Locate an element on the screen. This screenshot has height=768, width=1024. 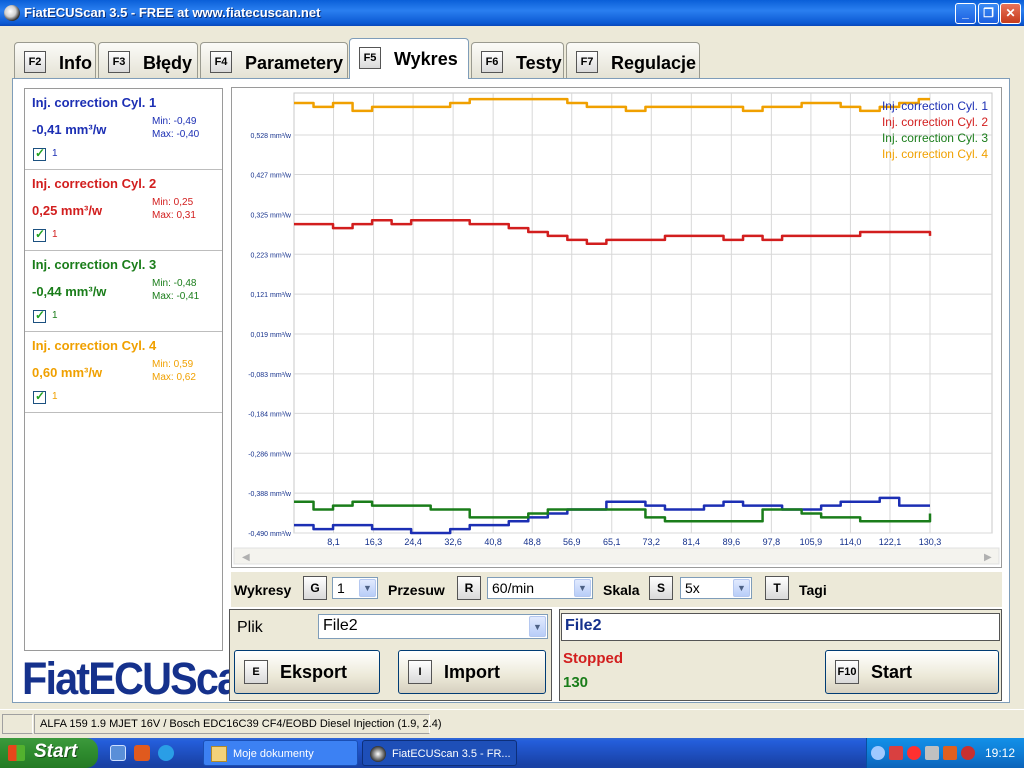
quicklaunch-desktop-icon is located at coordinates (118, 753).